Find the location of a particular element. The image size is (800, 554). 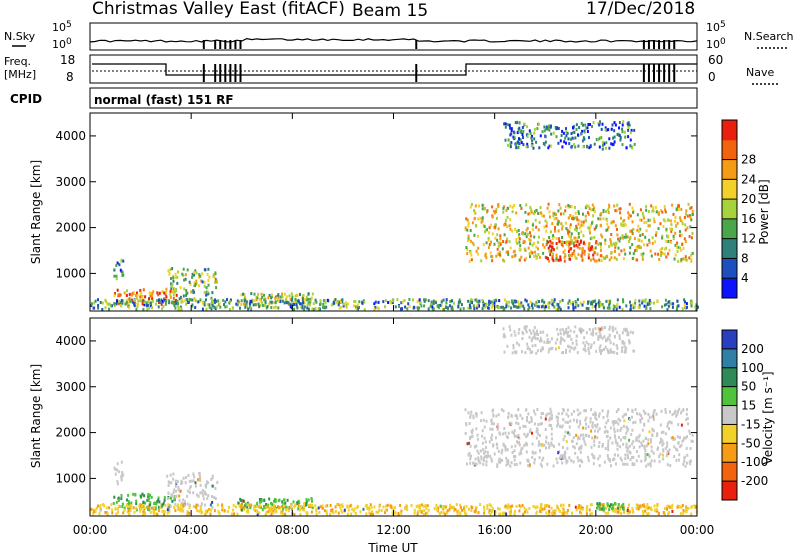

colorbar-swatch is located at coordinates (729, 169).